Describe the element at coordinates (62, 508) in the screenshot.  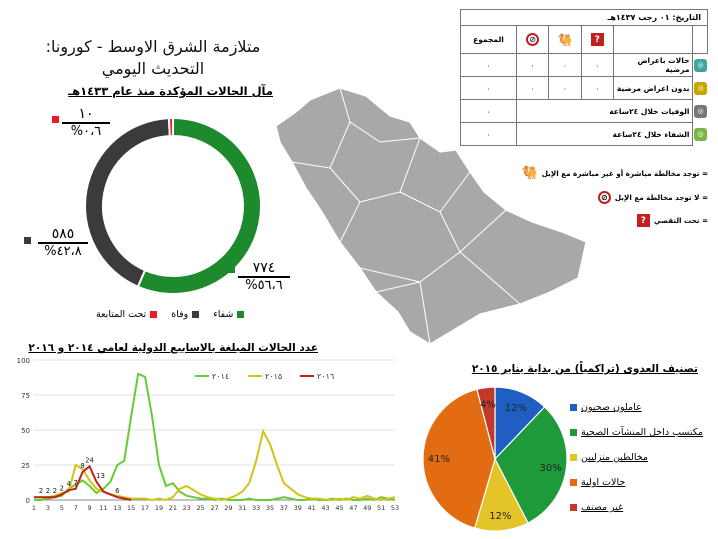
I see `x-tick-label: 5` at that location.